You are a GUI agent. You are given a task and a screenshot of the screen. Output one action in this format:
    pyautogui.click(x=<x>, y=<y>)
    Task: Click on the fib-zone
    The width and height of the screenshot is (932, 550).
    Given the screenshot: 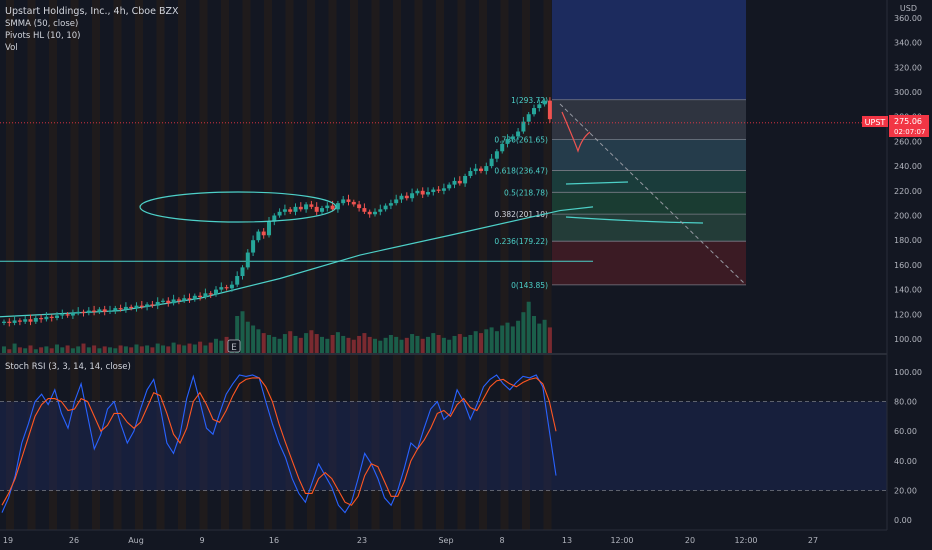 What is the action you would take?
    pyautogui.click(x=649, y=181)
    